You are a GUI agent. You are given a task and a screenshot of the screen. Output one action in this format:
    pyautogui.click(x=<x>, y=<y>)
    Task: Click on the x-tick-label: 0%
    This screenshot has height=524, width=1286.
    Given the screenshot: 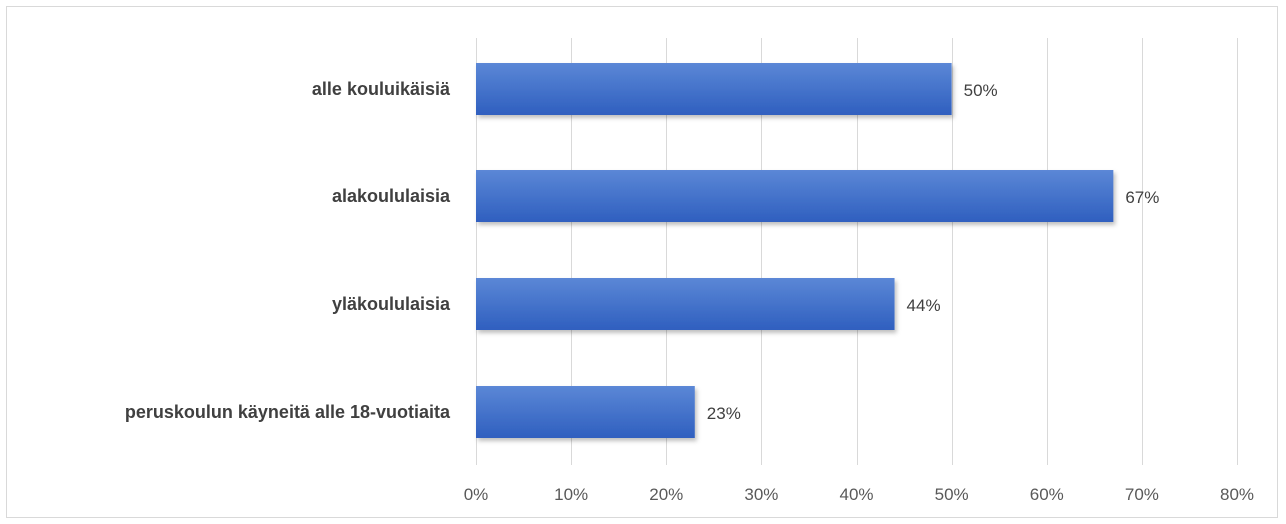 What is the action you would take?
    pyautogui.click(x=476, y=494)
    